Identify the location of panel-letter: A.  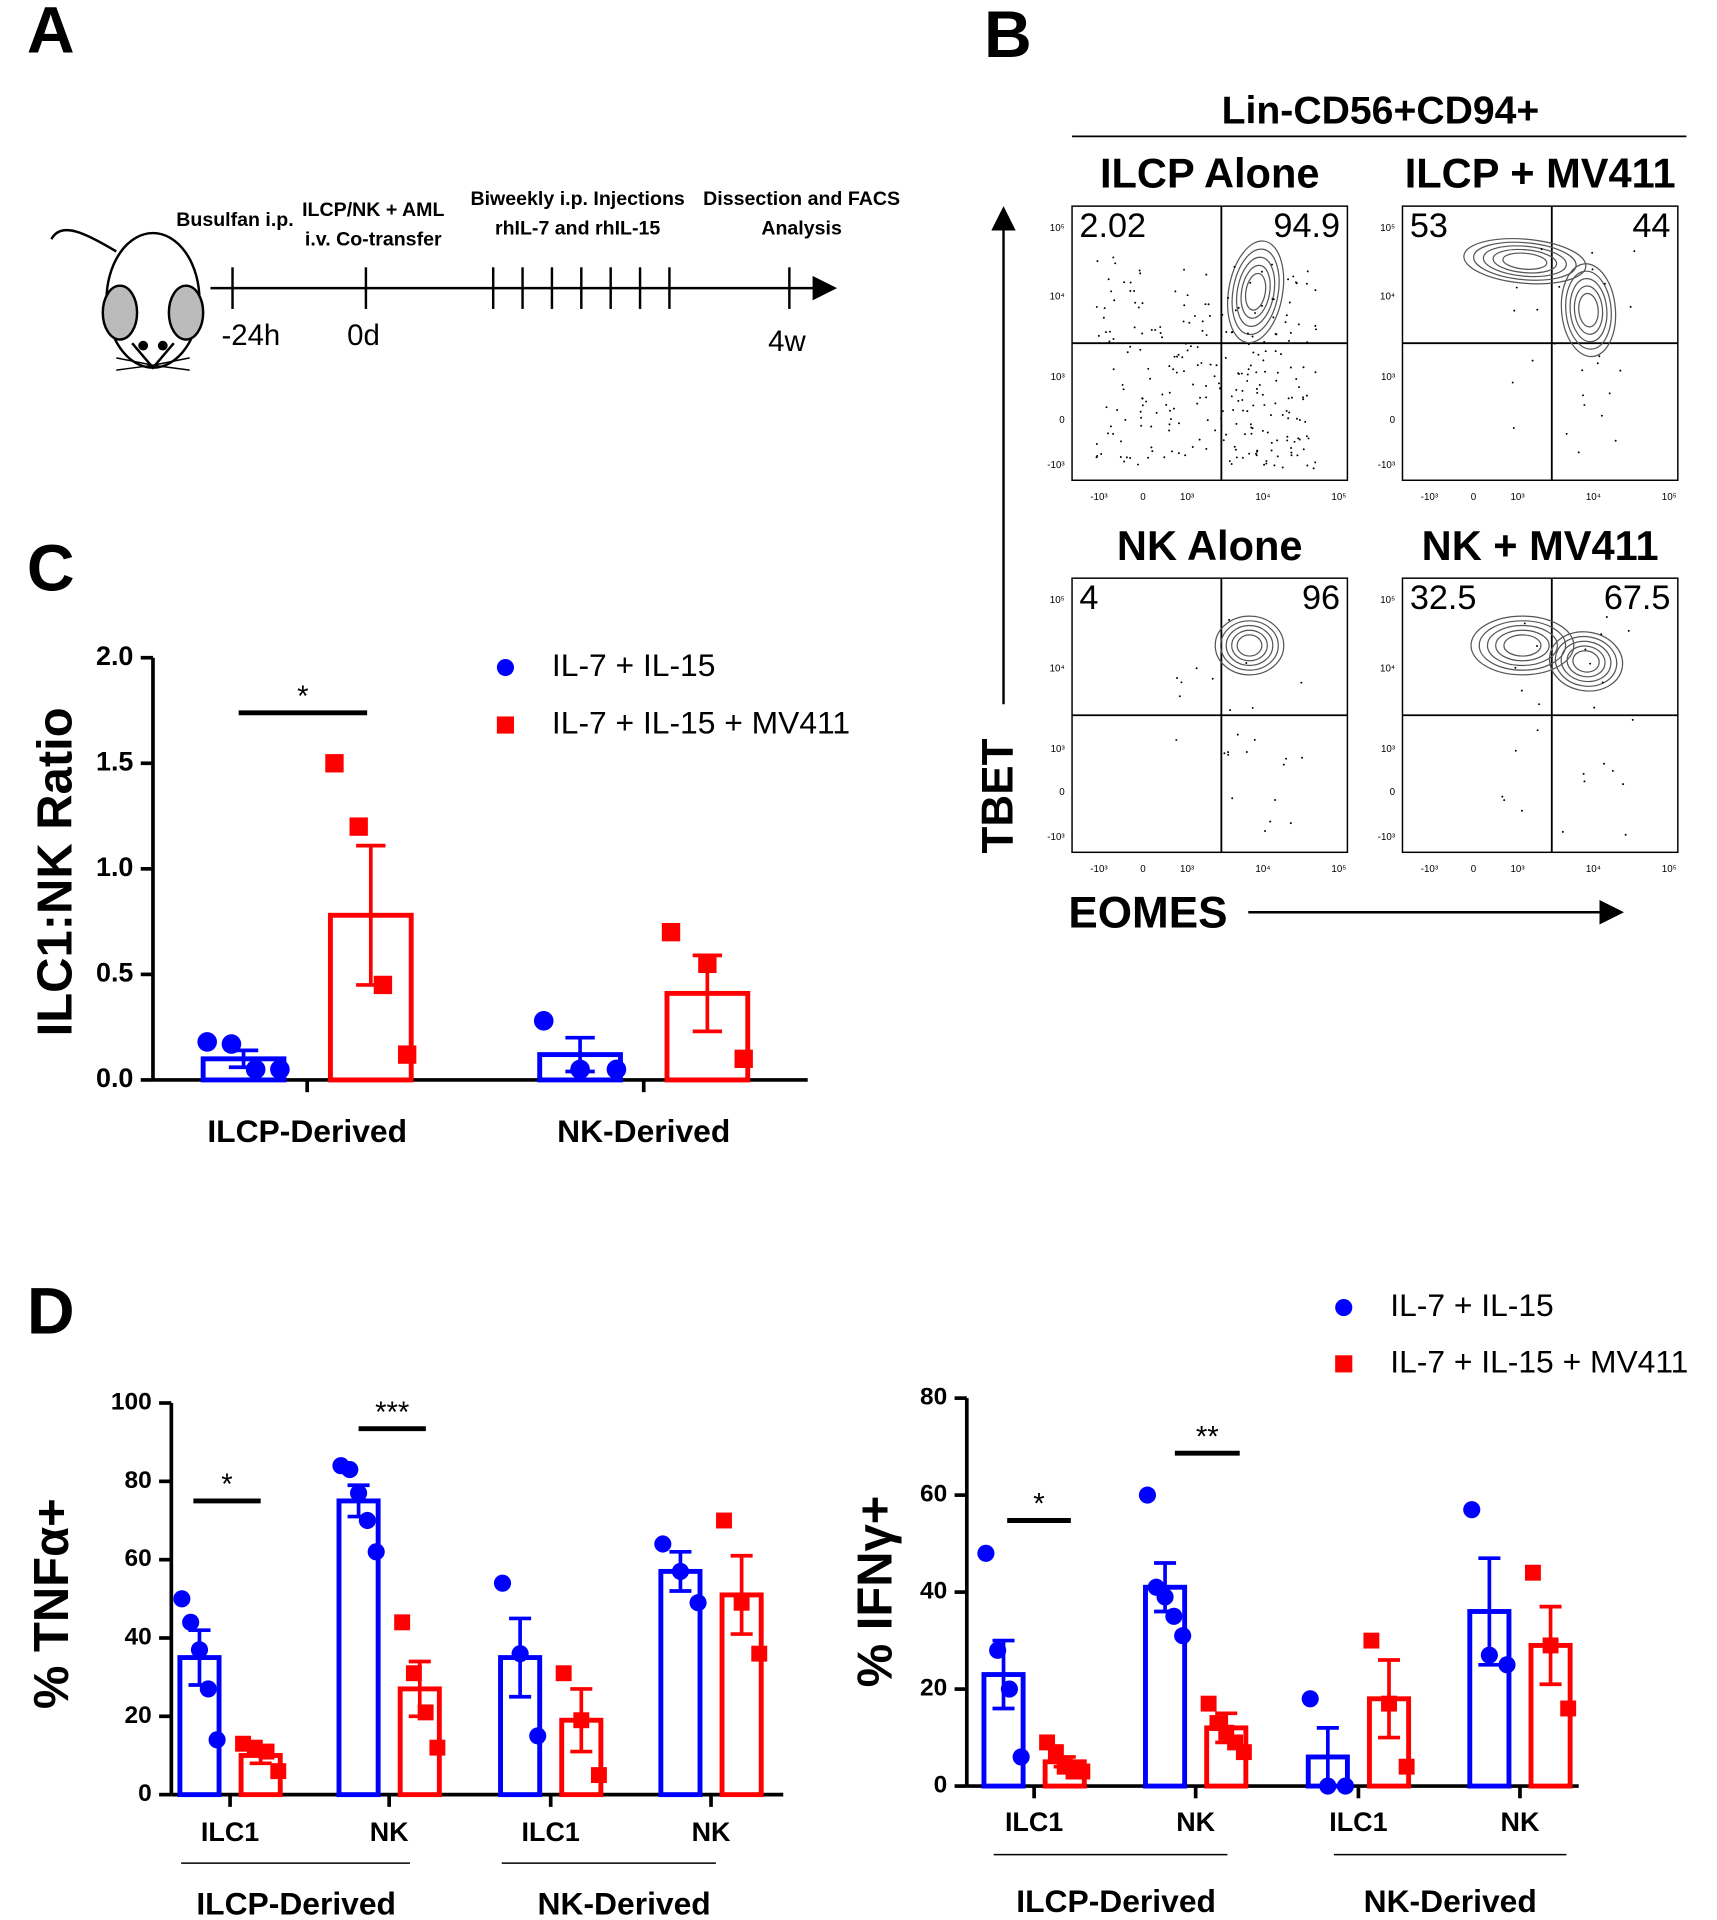
(51, 33).